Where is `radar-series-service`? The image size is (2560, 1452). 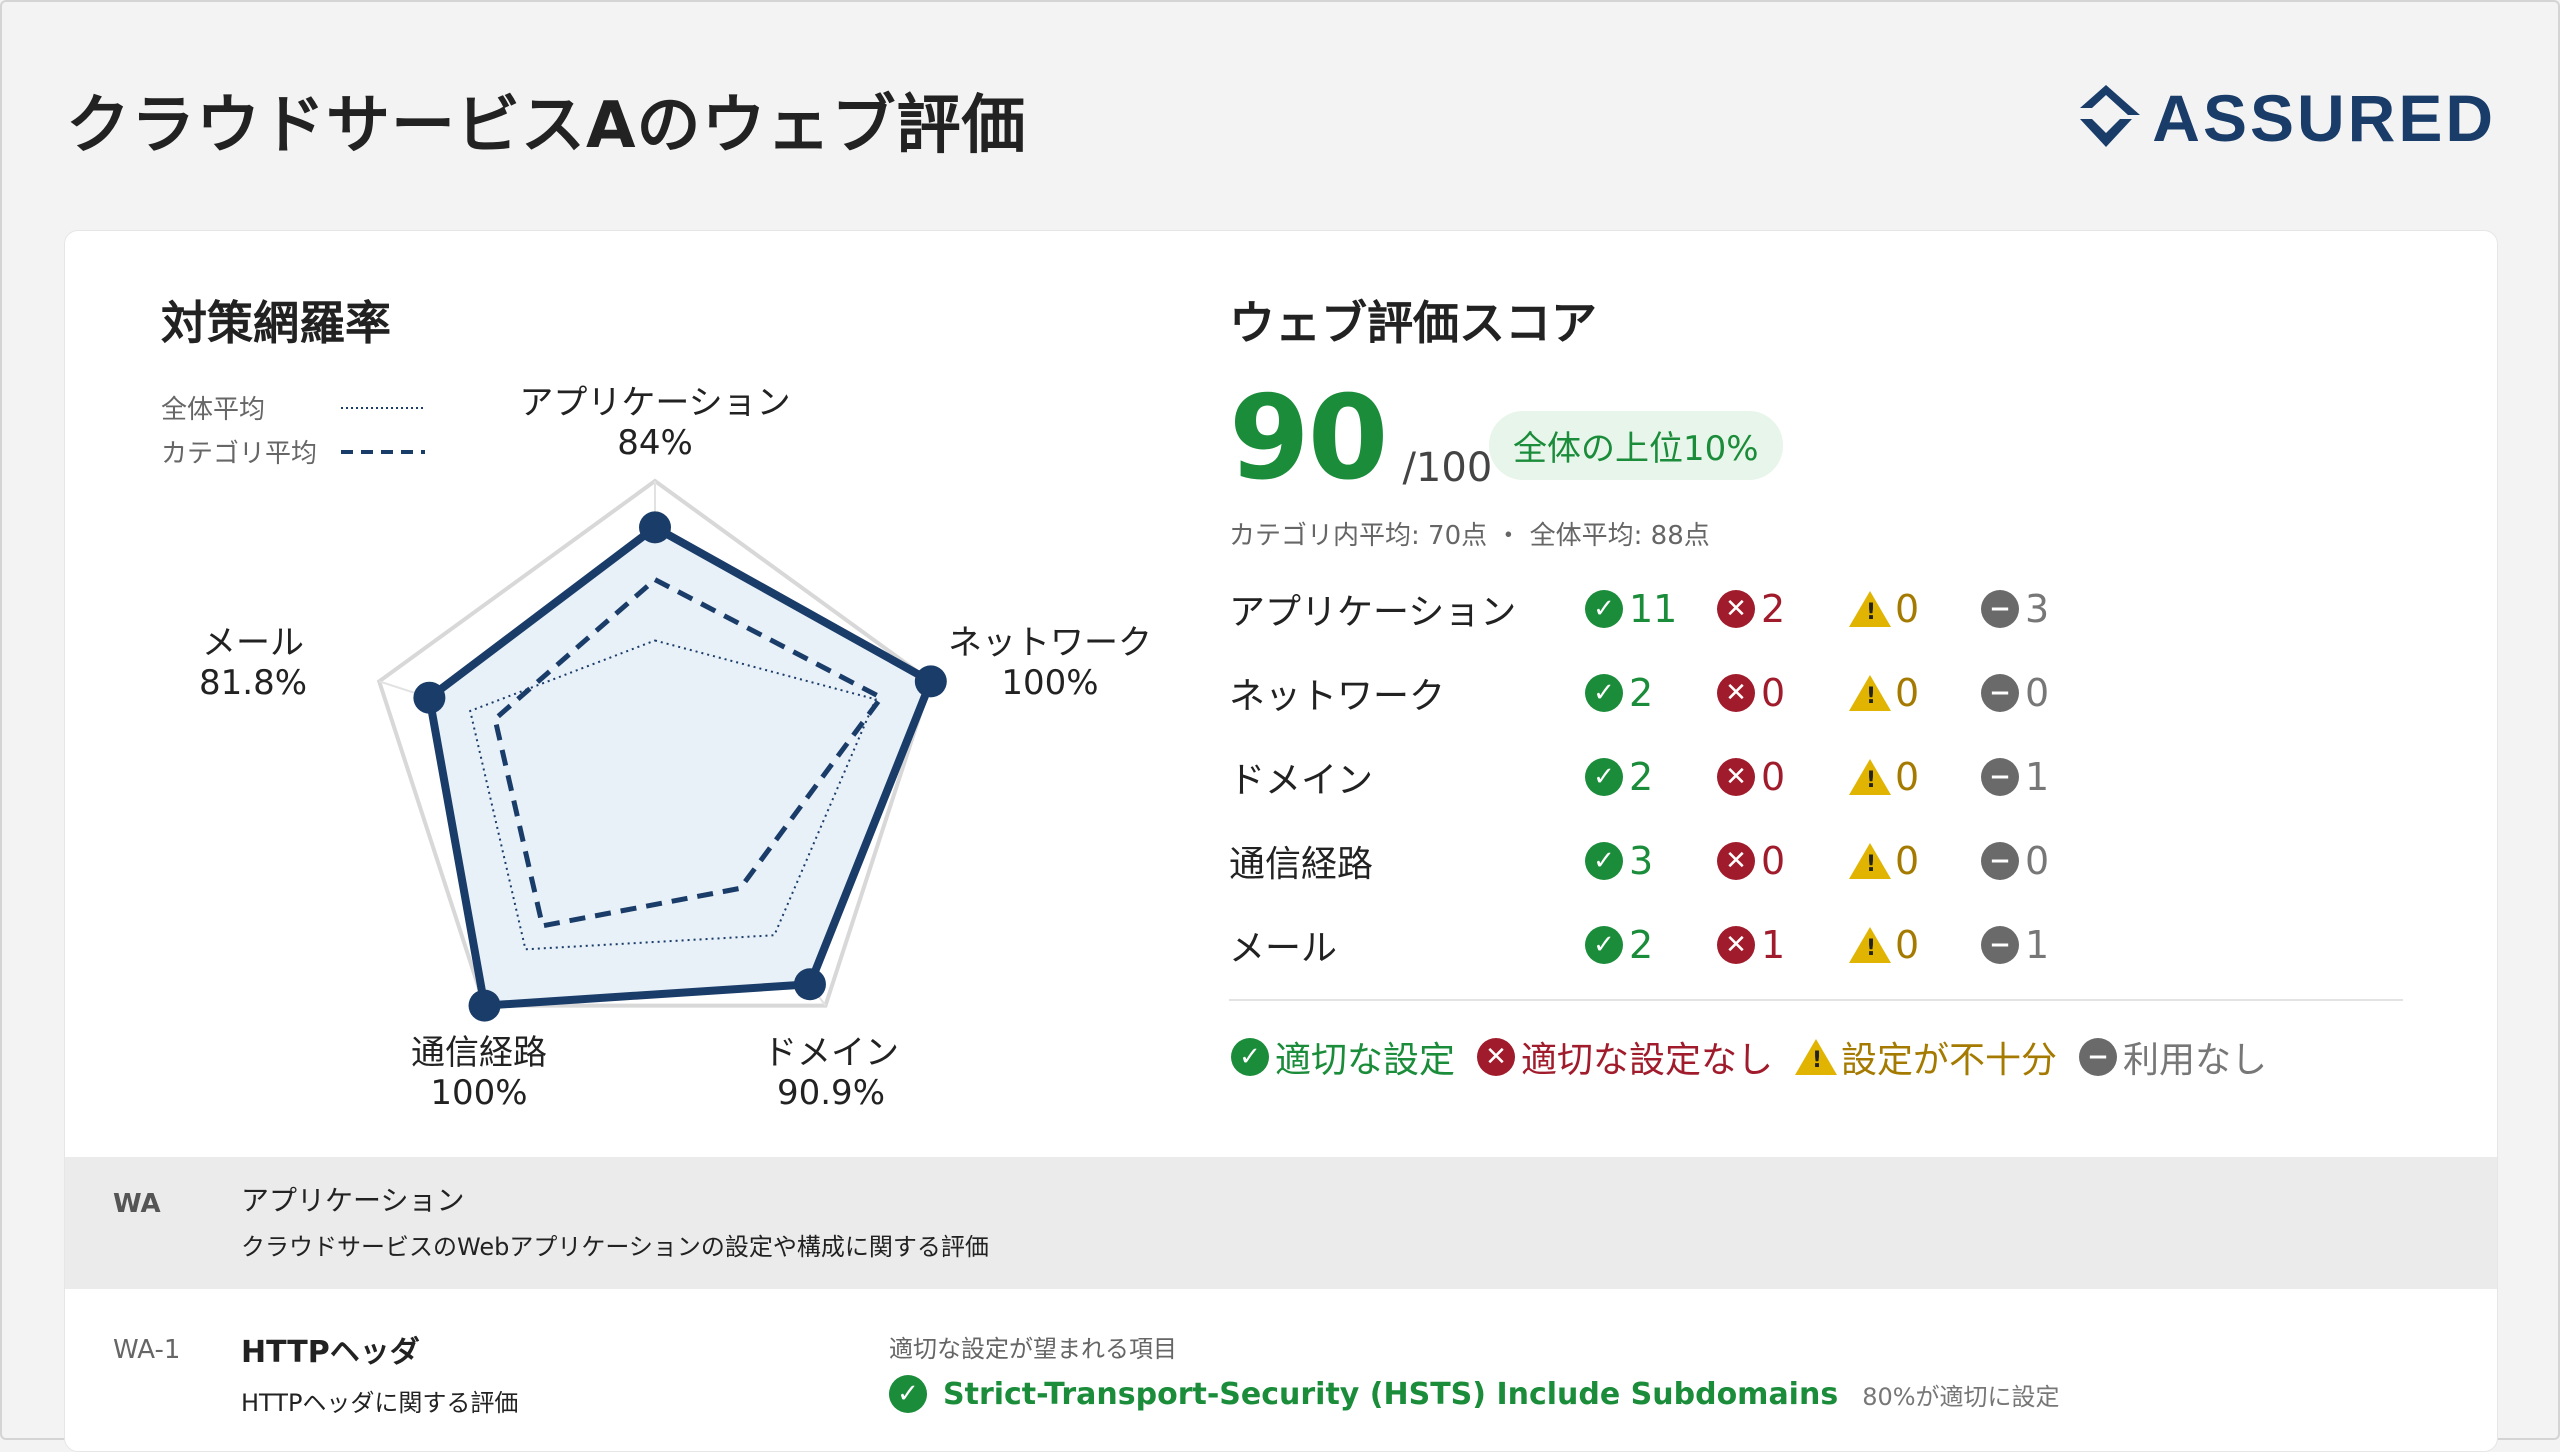
radar-series-service is located at coordinates (680, 766).